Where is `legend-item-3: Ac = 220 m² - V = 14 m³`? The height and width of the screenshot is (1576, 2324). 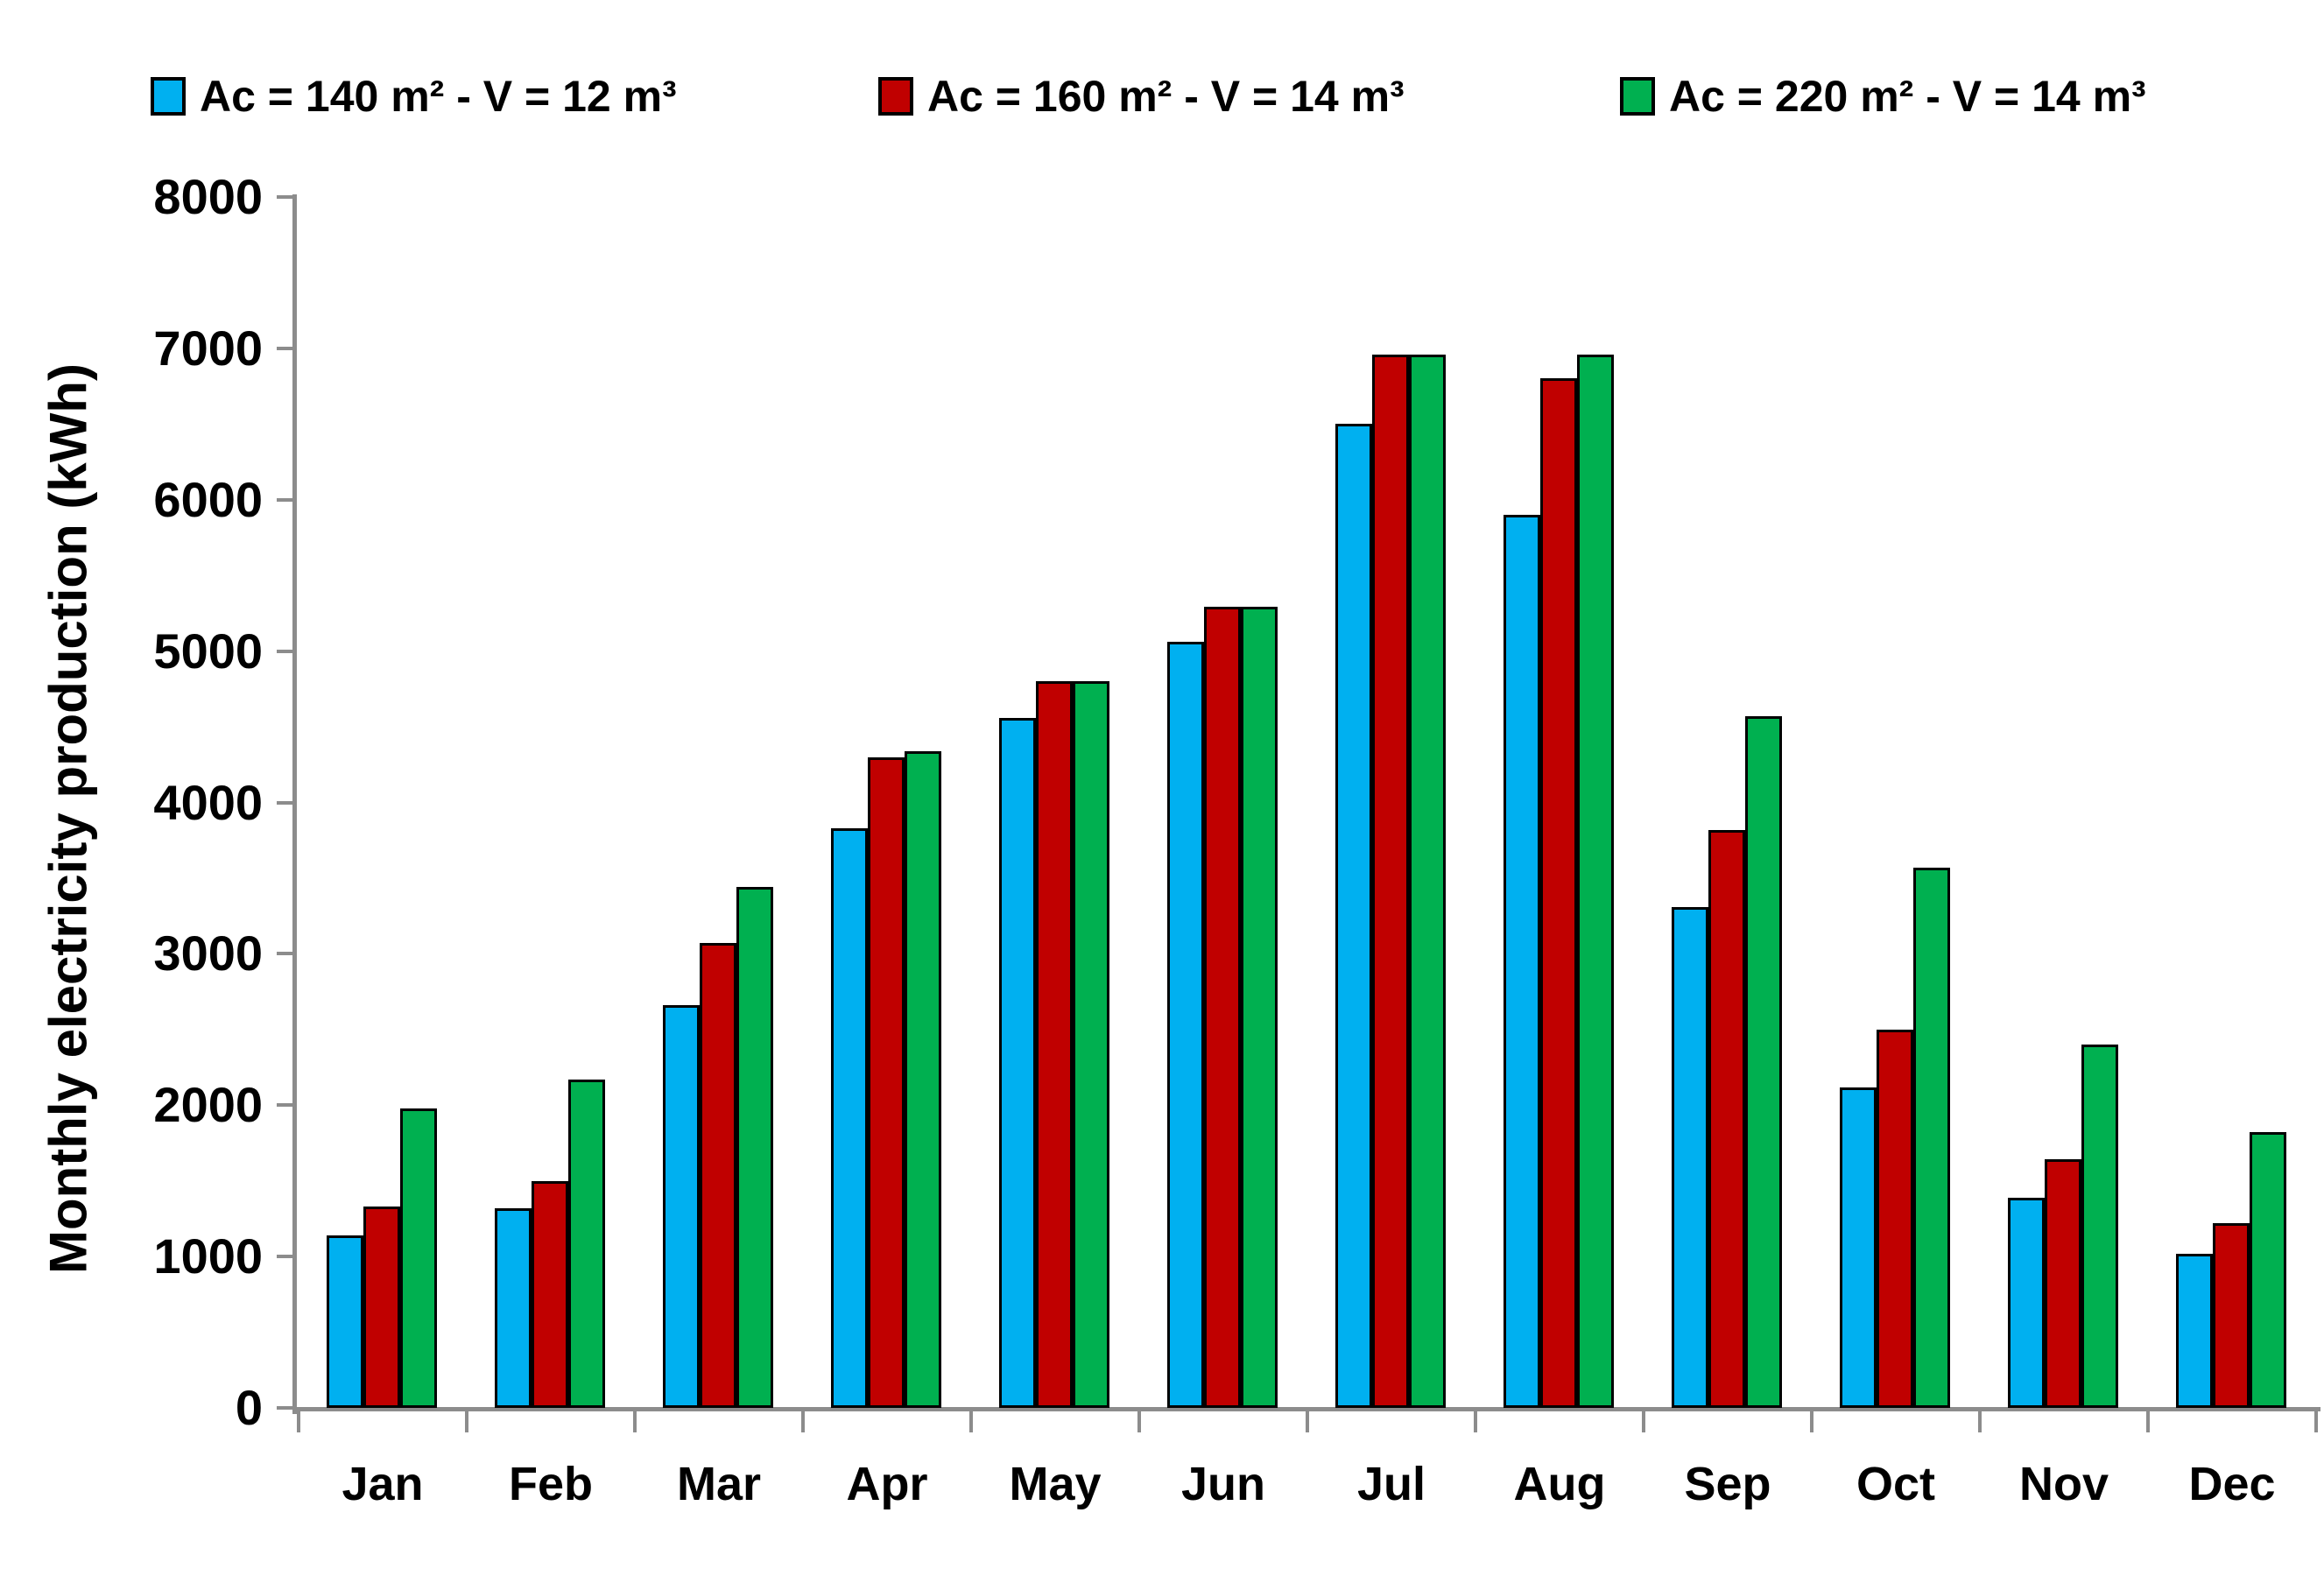
legend-item-3: Ac = 220 m² - V = 14 m³ is located at coordinates (1883, 96).